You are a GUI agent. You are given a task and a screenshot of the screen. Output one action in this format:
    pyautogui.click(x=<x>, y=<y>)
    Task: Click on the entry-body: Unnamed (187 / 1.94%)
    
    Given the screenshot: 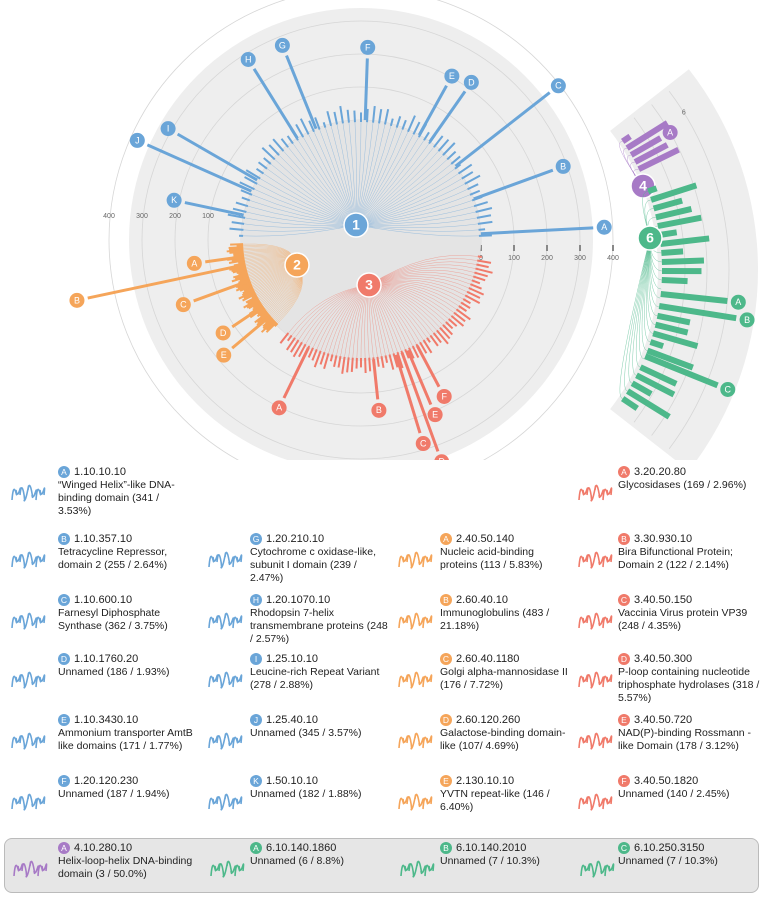 What is the action you would take?
    pyautogui.click(x=126, y=794)
    